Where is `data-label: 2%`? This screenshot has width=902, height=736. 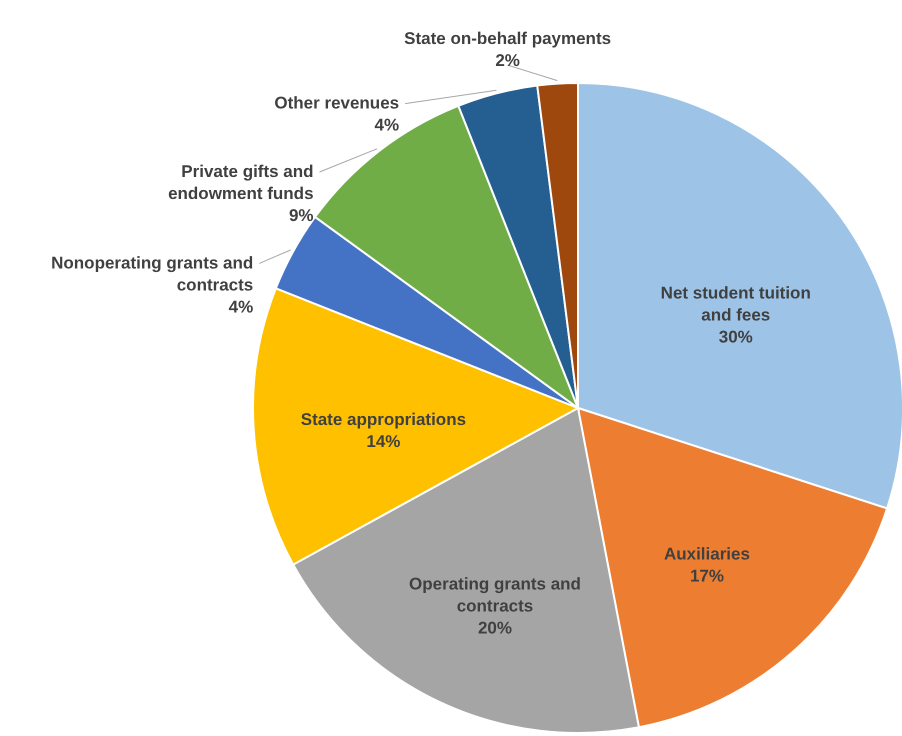
data-label: 2% is located at coordinates (507, 60).